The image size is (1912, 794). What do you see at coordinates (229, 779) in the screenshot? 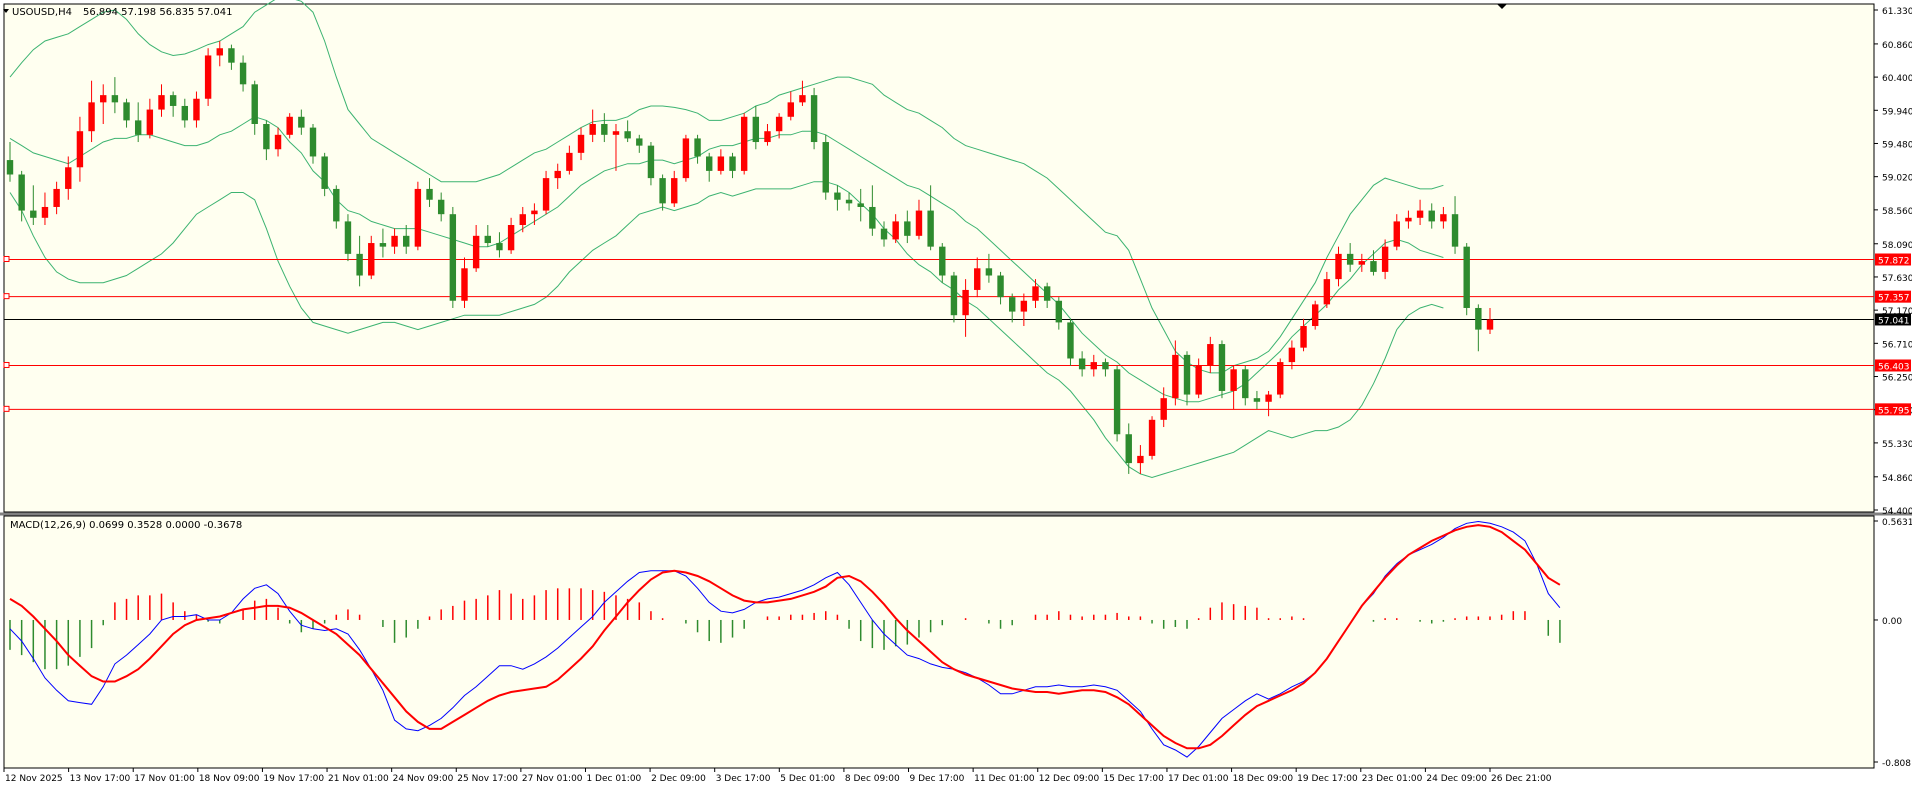
I see `x-tick-label: 18 Nov 09:00` at bounding box center [229, 779].